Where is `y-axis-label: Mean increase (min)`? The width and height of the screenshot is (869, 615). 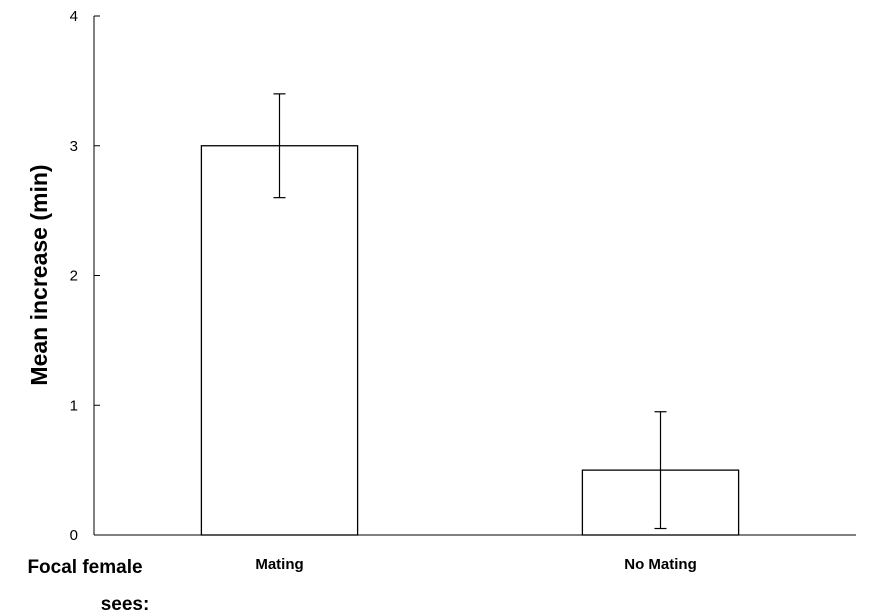
y-axis-label: Mean increase (min) is located at coordinates (39, 274).